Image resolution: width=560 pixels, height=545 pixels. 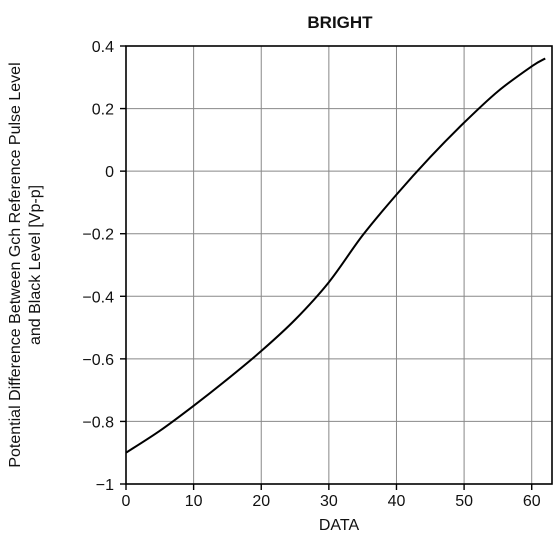 I want to click on x-tick-label: 50, so click(x=464, y=501).